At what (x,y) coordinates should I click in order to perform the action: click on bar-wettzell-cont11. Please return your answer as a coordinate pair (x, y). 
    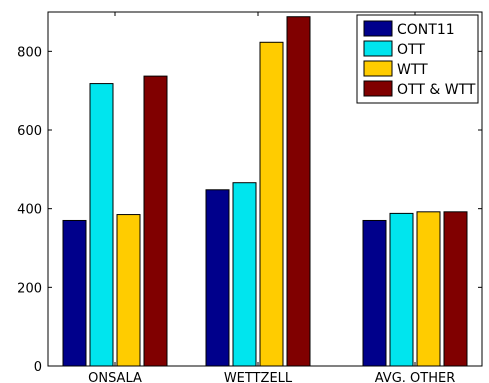
    Looking at the image, I should click on (217, 278).